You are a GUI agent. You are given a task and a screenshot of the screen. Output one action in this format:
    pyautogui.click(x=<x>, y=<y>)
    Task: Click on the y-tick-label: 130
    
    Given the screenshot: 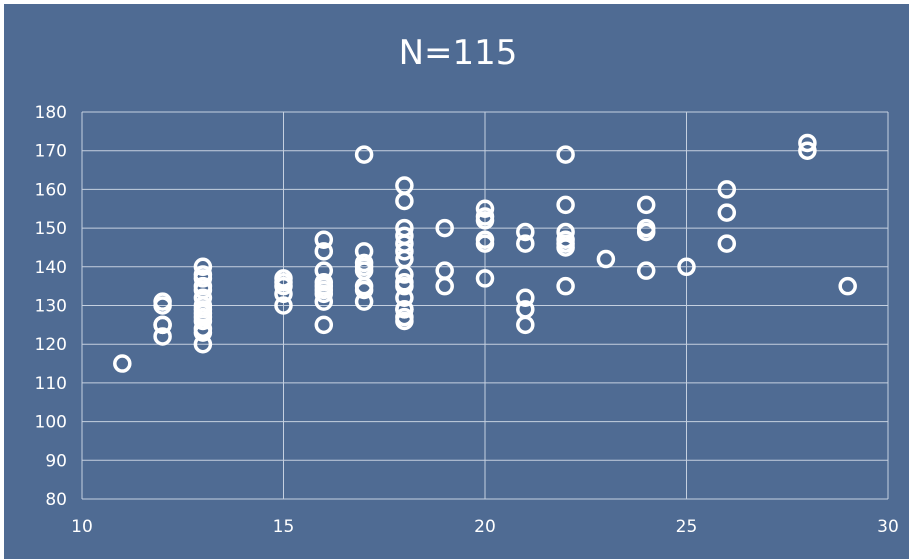 What is the action you would take?
    pyautogui.click(x=51, y=307)
    